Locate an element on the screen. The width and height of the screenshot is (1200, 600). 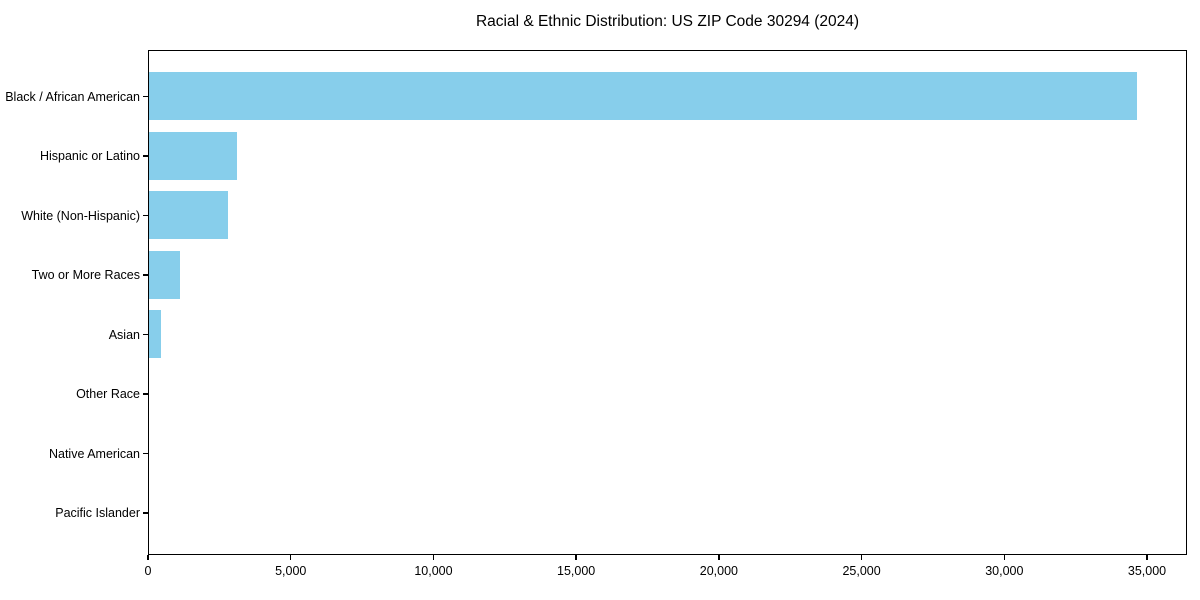
bar-asian is located at coordinates (155, 334).